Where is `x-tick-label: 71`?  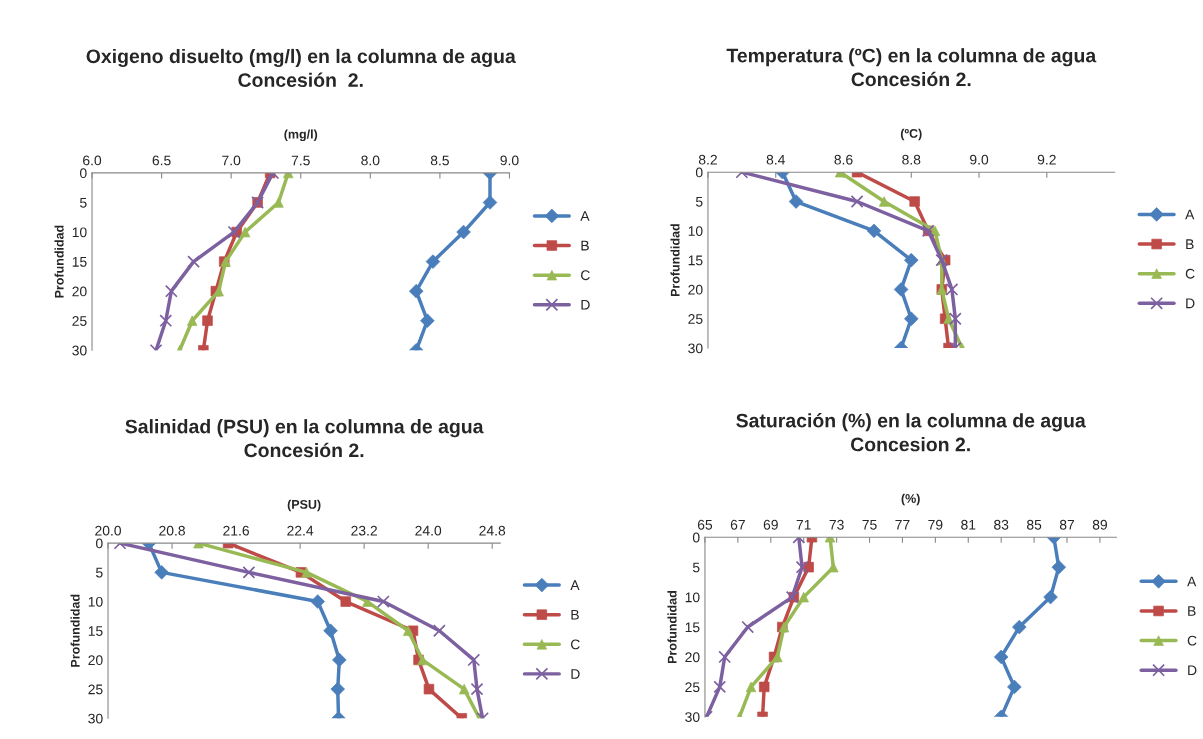 x-tick-label: 71 is located at coordinates (803, 524).